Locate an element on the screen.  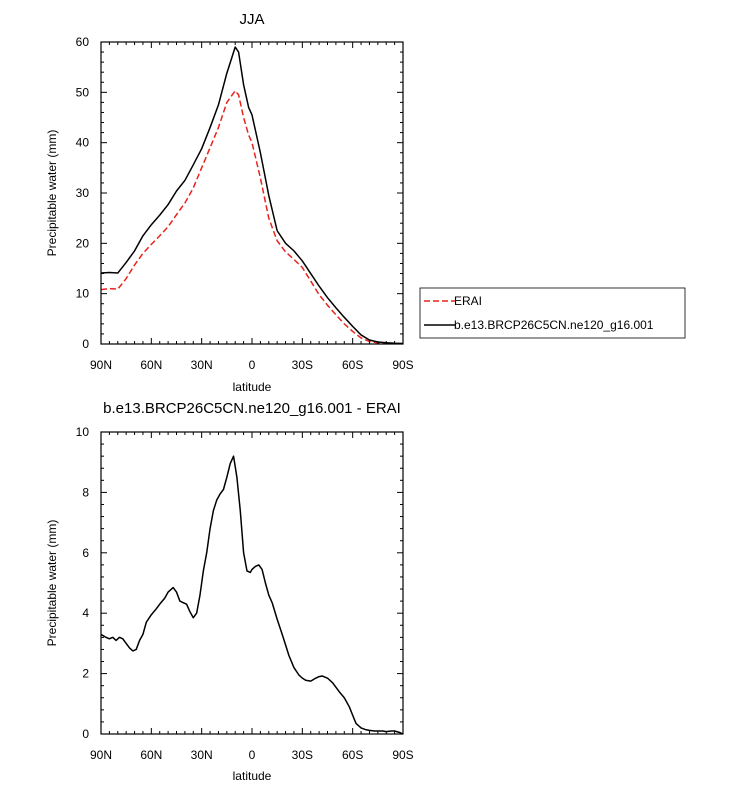
chart-title: b.e13.BRCP26C5CN.ne120_g16.001 - ERAI is located at coordinates (252, 408).